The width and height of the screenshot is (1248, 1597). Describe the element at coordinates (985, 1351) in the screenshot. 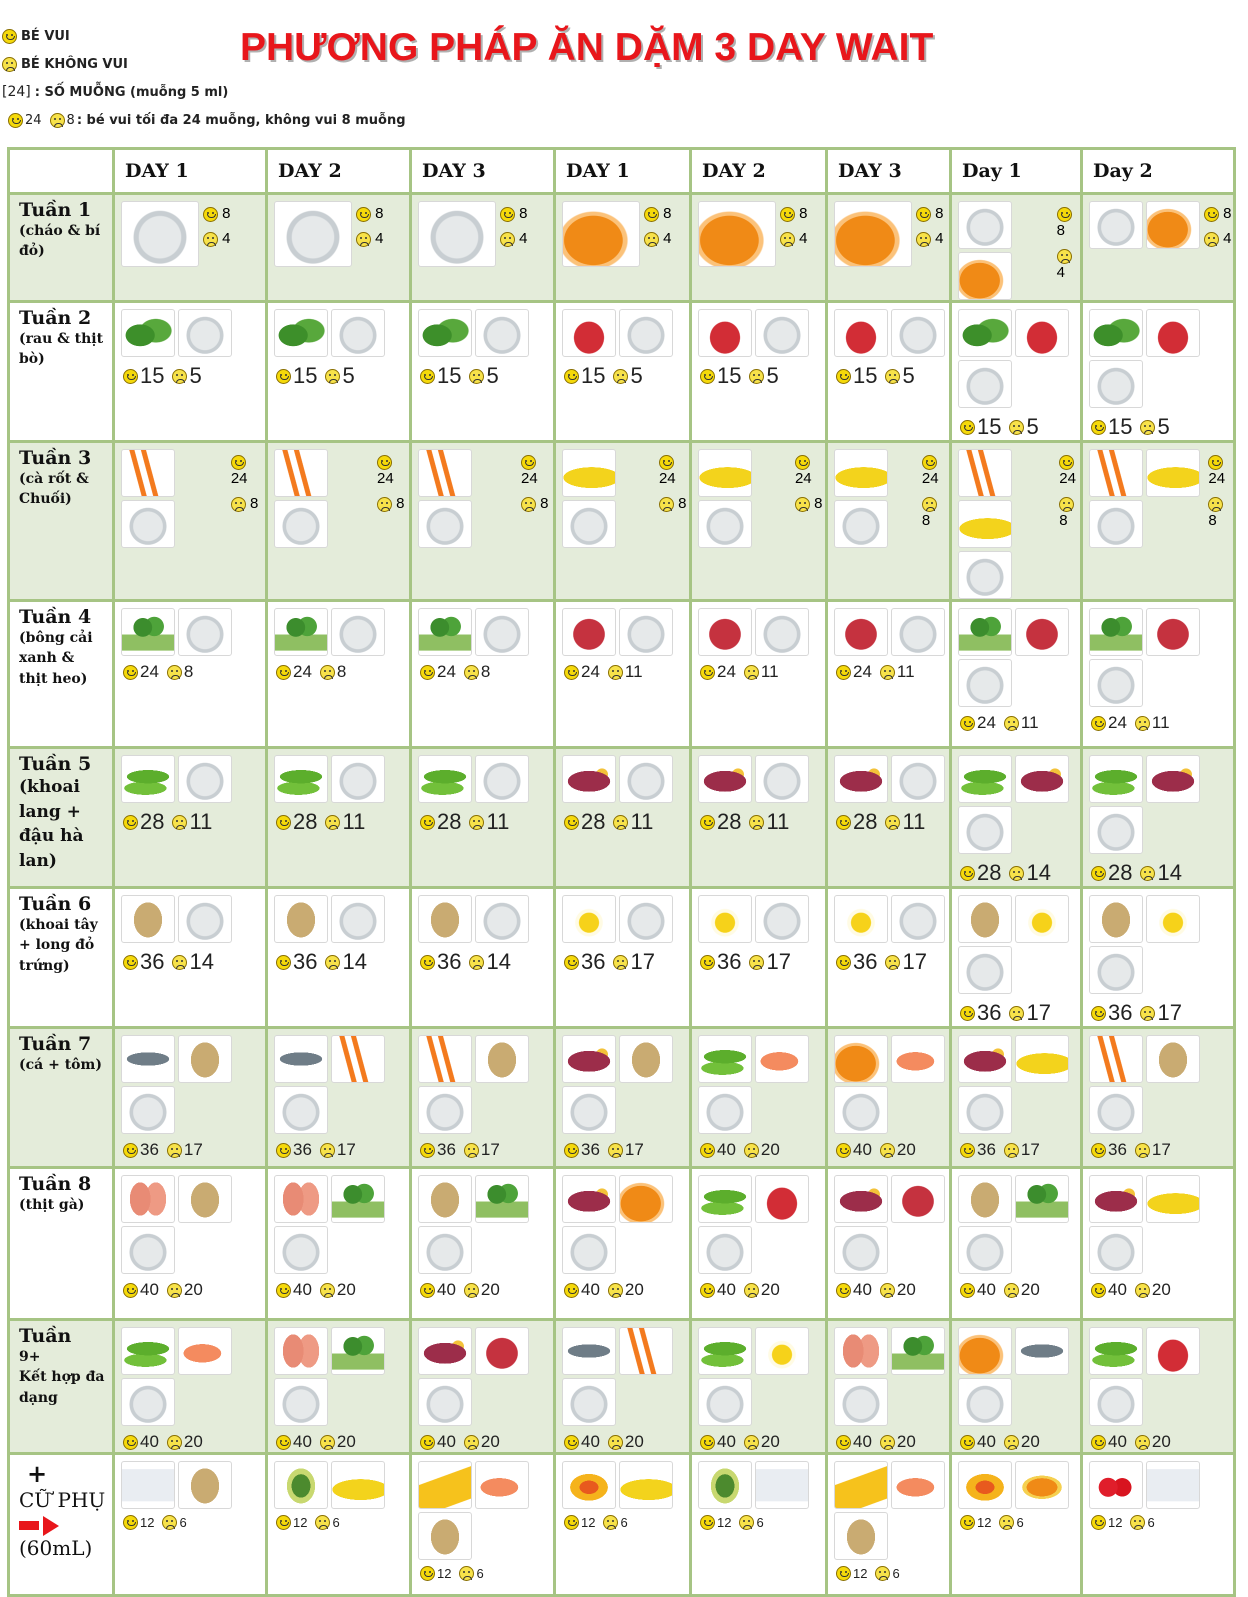

I see `pumpkin-food-icon` at that location.